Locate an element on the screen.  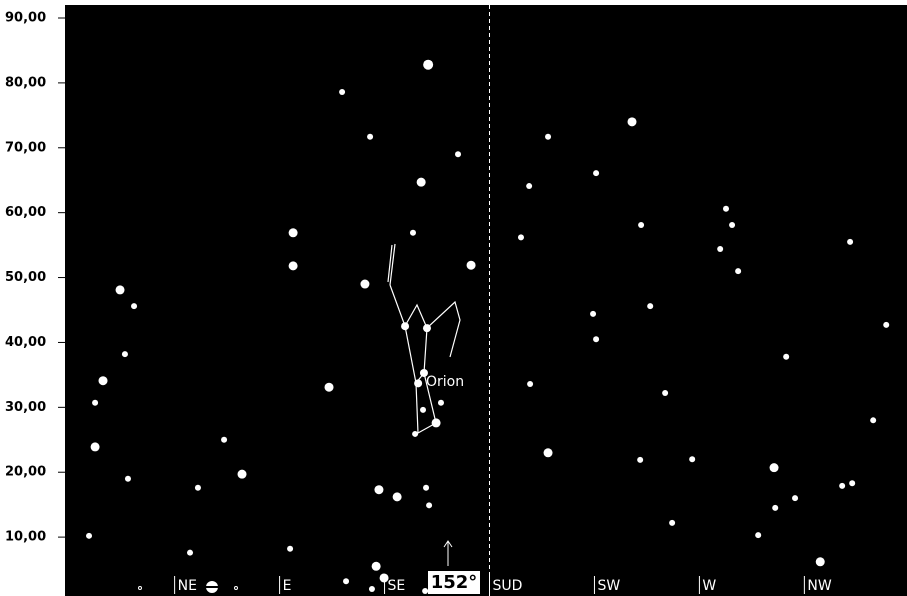
y-tick-label: 20,00 is located at coordinates (25, 472).